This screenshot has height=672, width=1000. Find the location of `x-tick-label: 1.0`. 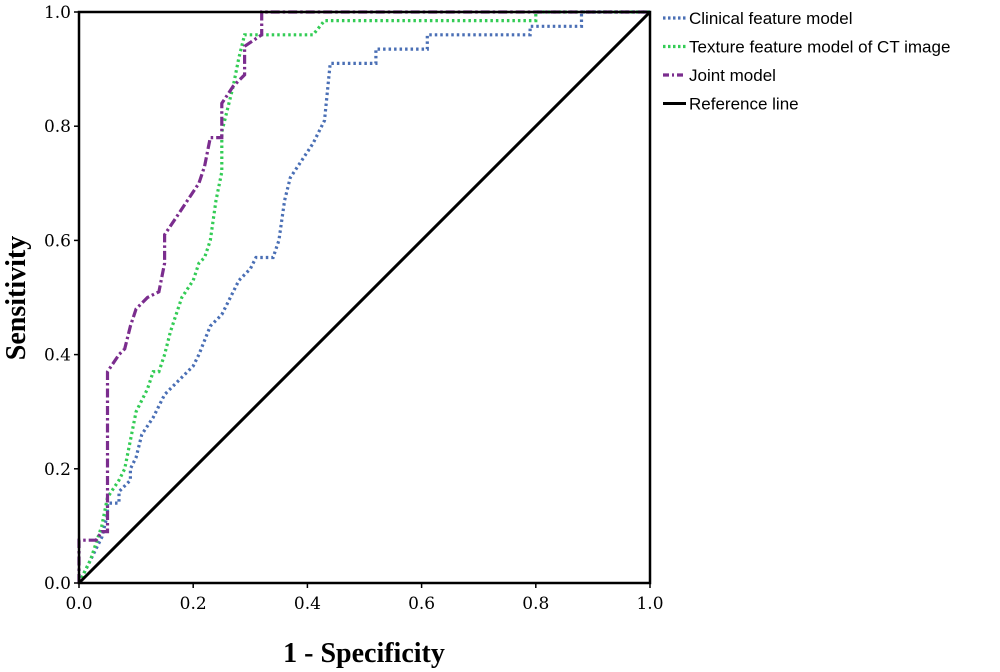

x-tick-label: 1.0 is located at coordinates (649, 604).